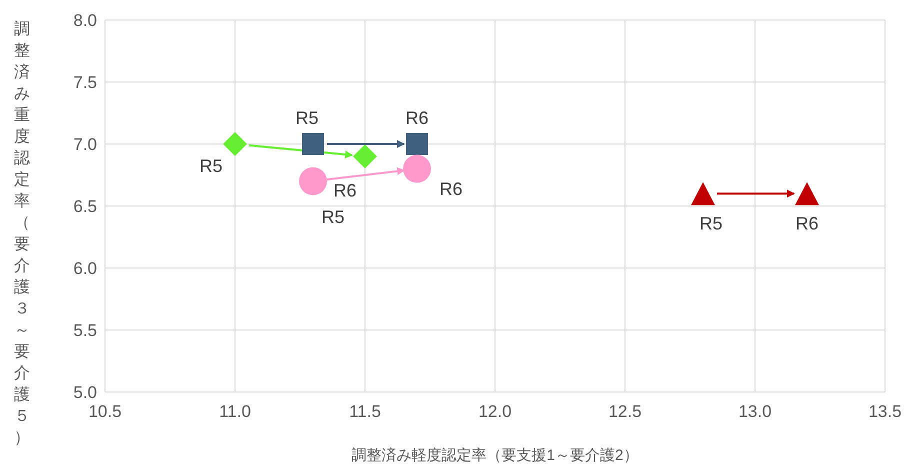 The height and width of the screenshot is (465, 911). I want to click on x-tick-label: 13.0, so click(755, 411).